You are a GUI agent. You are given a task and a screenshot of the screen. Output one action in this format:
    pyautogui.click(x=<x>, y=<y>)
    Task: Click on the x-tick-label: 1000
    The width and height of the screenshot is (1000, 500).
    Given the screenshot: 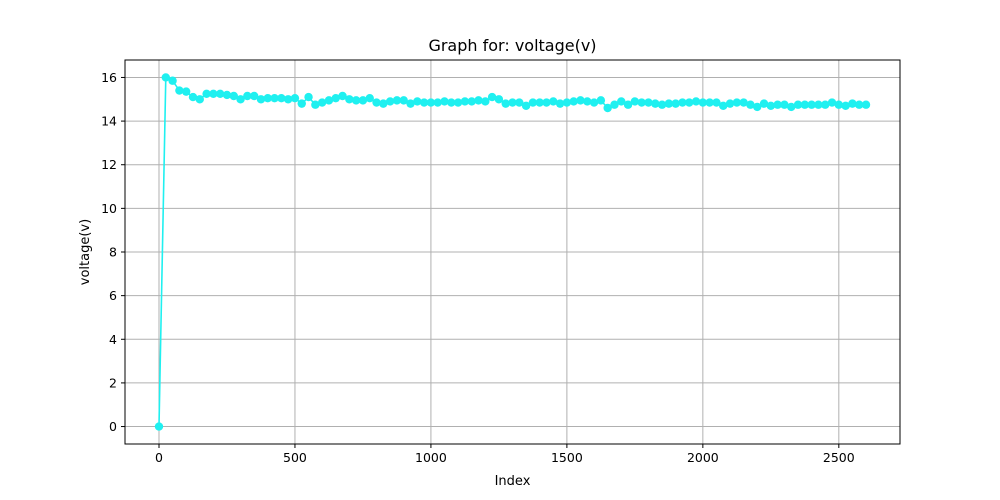 What is the action you would take?
    pyautogui.click(x=431, y=457)
    